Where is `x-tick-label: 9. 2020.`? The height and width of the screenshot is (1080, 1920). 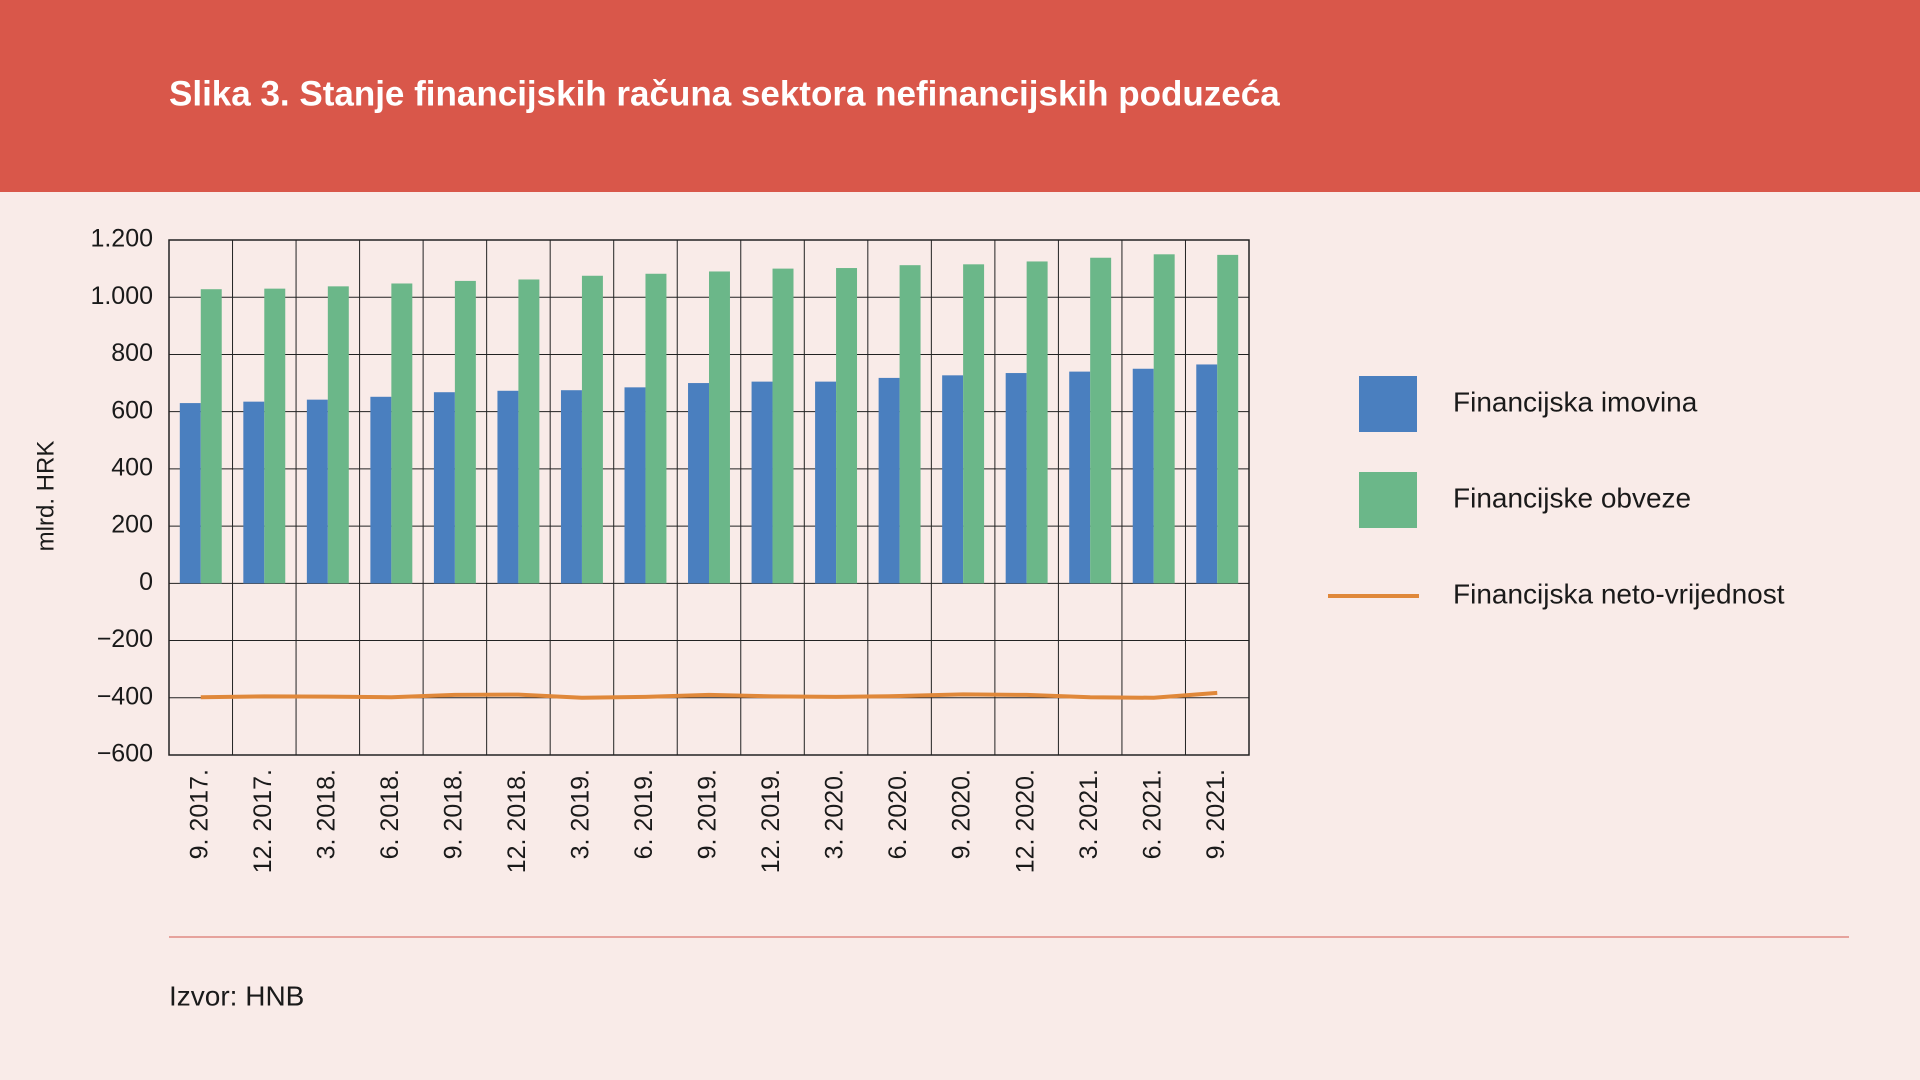
x-tick-label: 9. 2020. is located at coordinates (962, 814).